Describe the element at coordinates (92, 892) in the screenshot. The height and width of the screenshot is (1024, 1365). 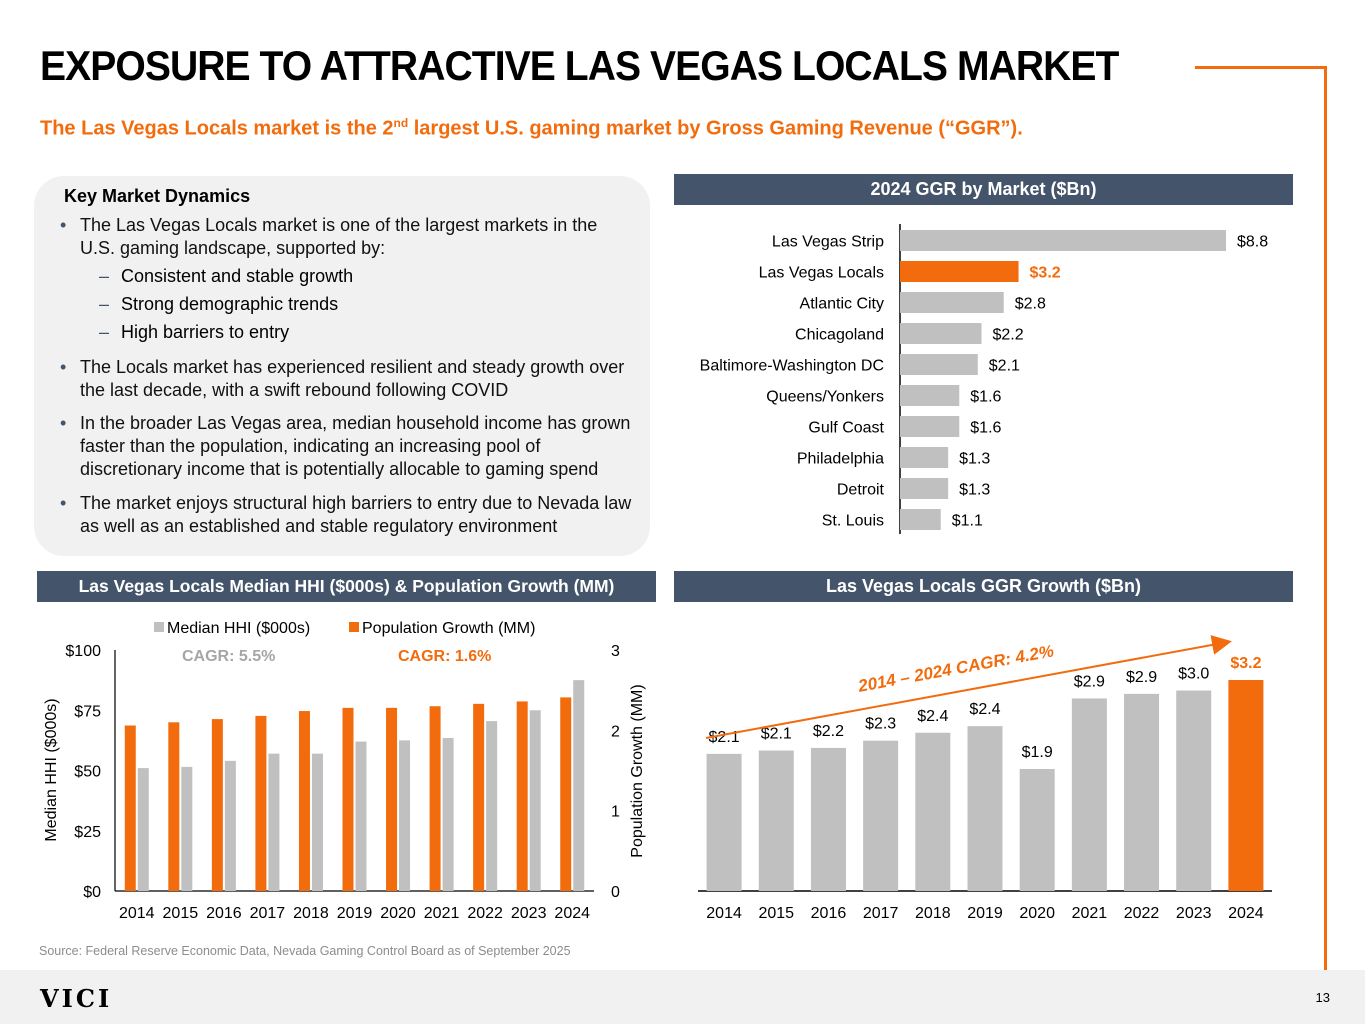
I see `y-tick-label: $0` at that location.